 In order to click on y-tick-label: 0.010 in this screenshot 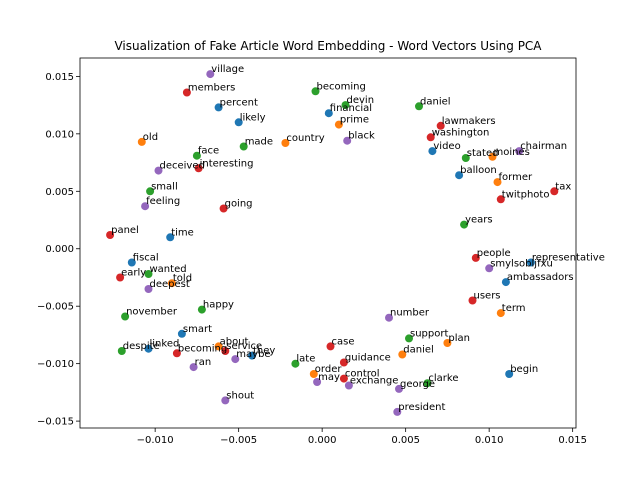, I will do `click(59, 134)`.